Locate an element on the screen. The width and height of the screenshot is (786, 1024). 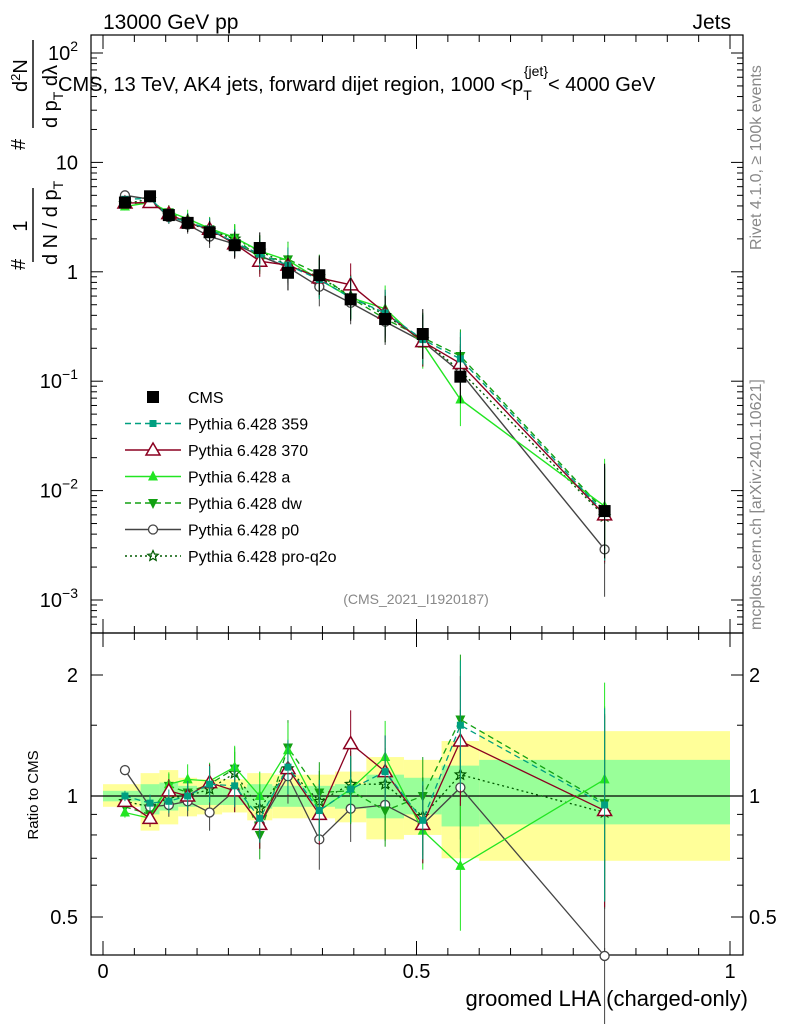
header-right: Jets is located at coordinates (711, 22).